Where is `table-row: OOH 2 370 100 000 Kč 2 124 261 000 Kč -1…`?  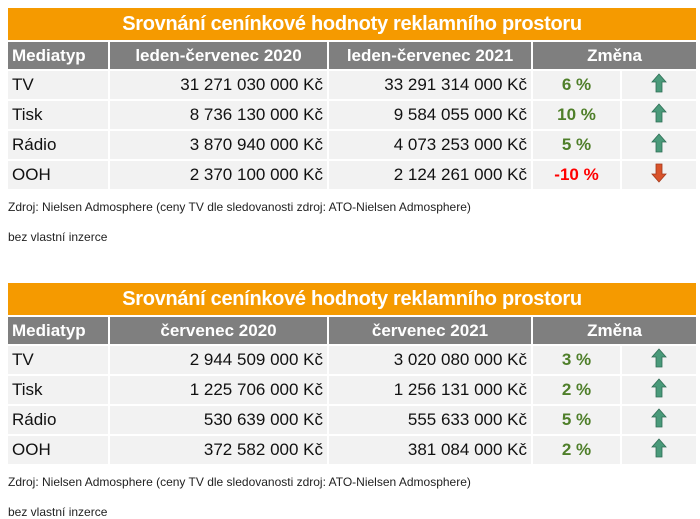
table-row: OOH 2 370 100 000 Kč 2 124 261 000 Kč -1… is located at coordinates (352, 175).